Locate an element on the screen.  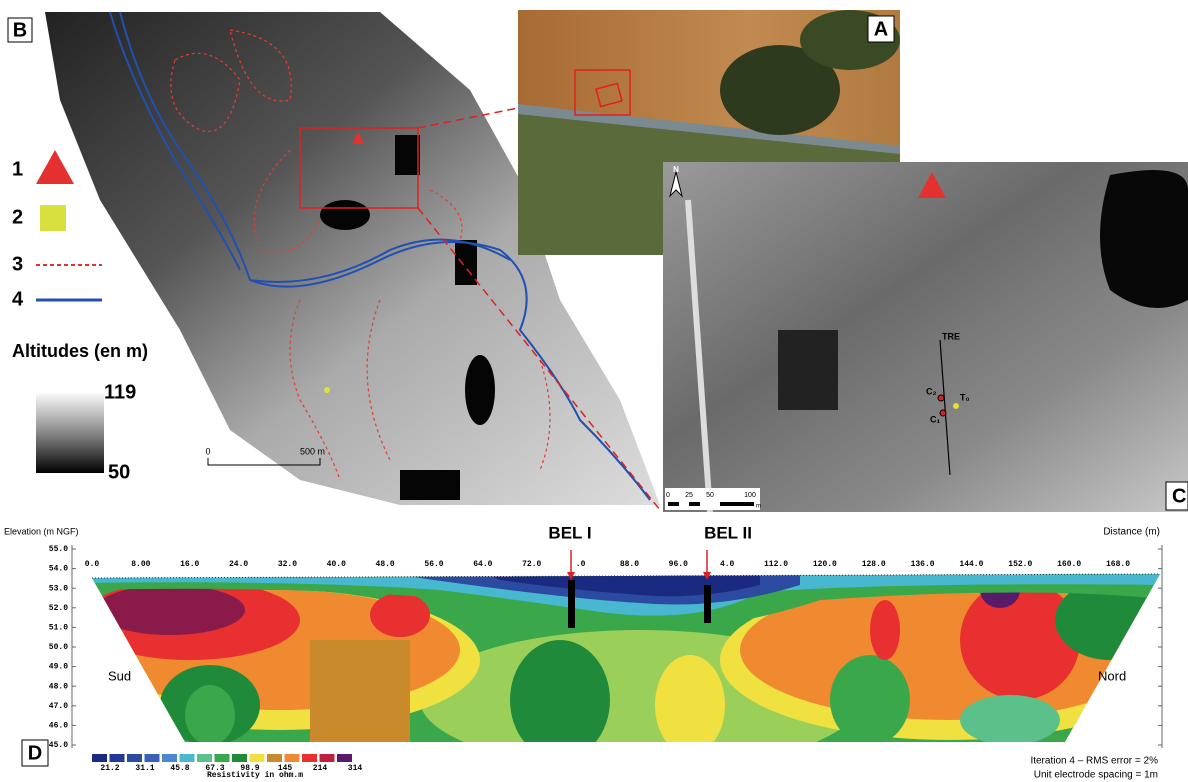
y-tick-label: 47.0 is located at coordinates (58, 706).